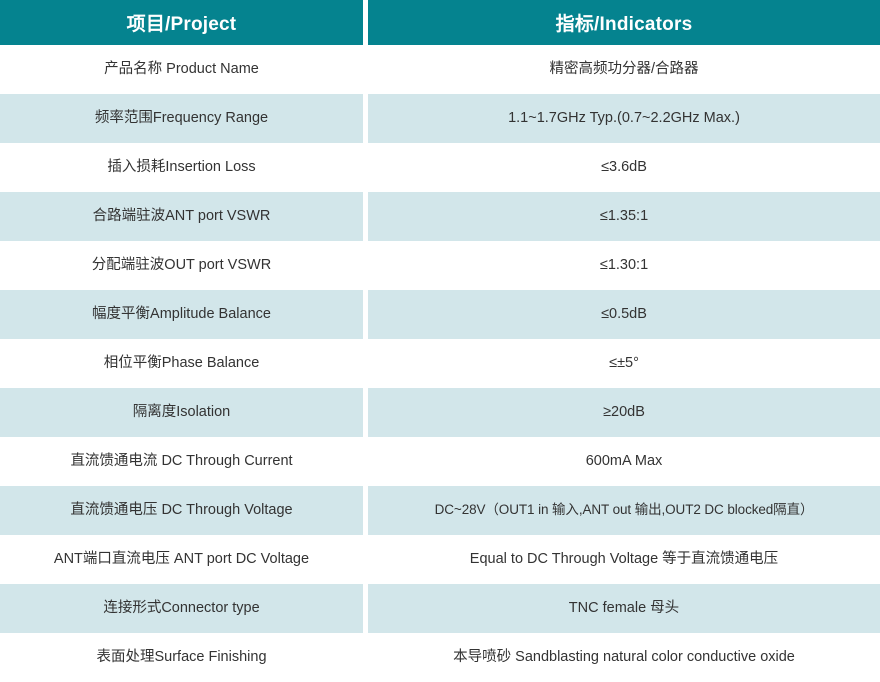  I want to click on header-column-divider, so click(365, 22).